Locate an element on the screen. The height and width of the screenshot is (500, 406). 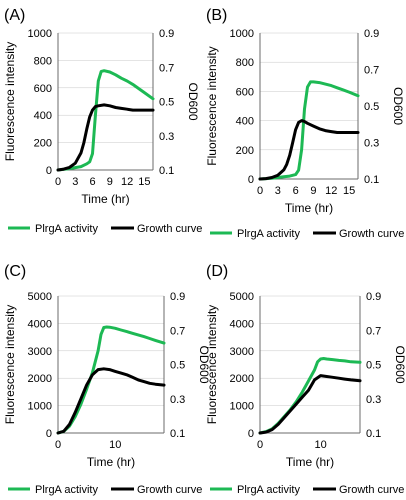
x-tick-label: 15 is located at coordinates (349, 191).